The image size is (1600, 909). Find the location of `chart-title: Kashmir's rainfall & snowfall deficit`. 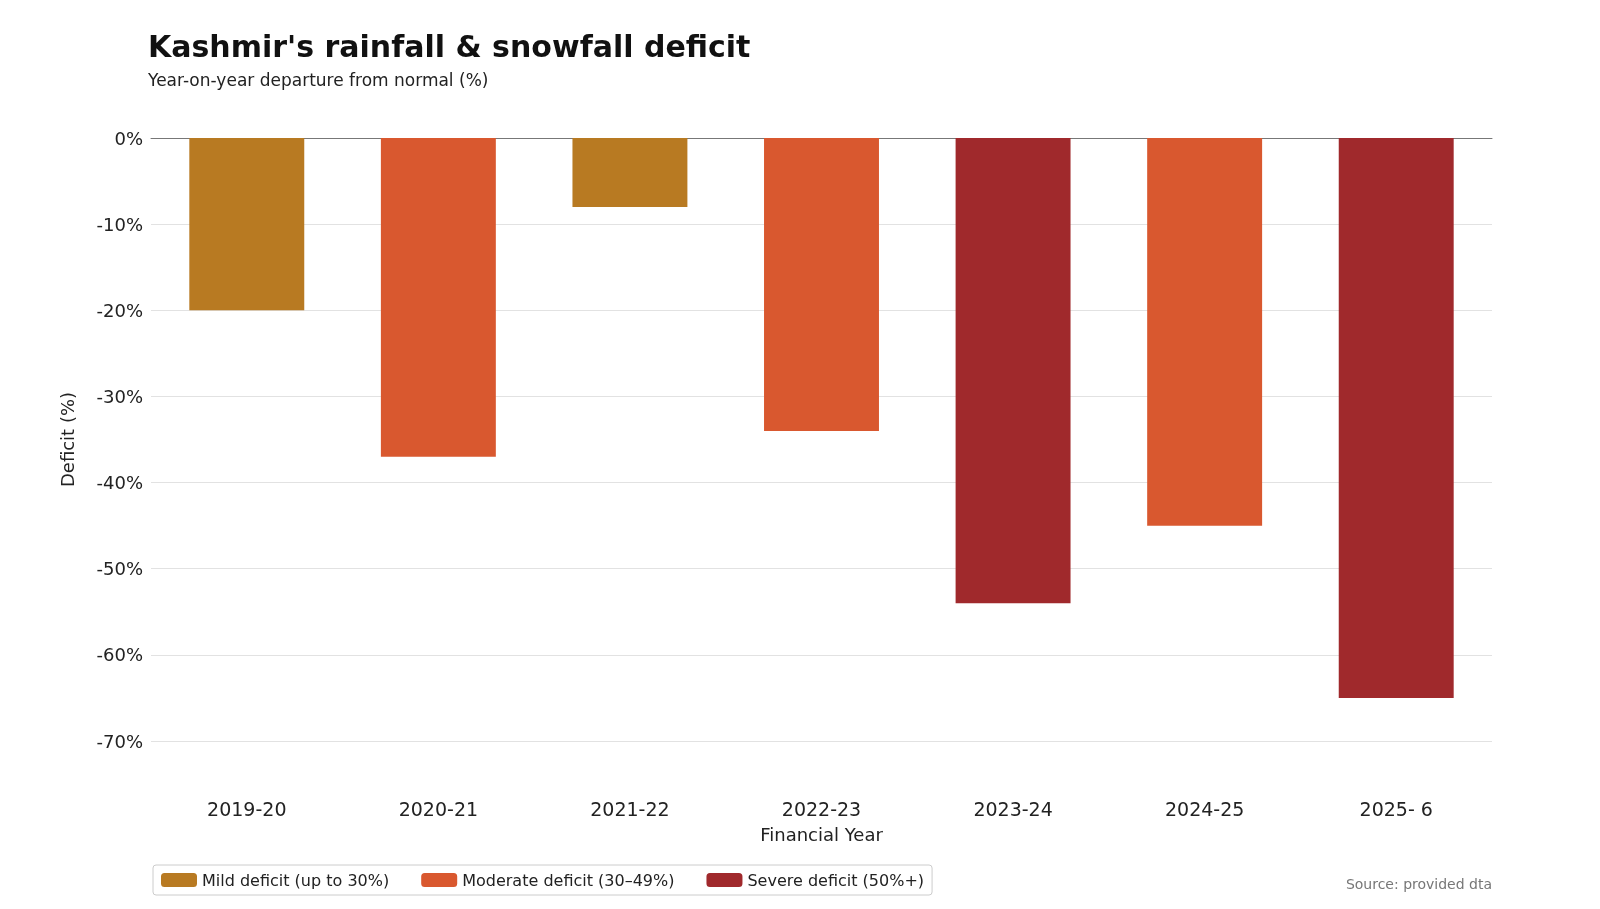

chart-title: Kashmir's rainfall & snowfall deficit is located at coordinates (449, 46).